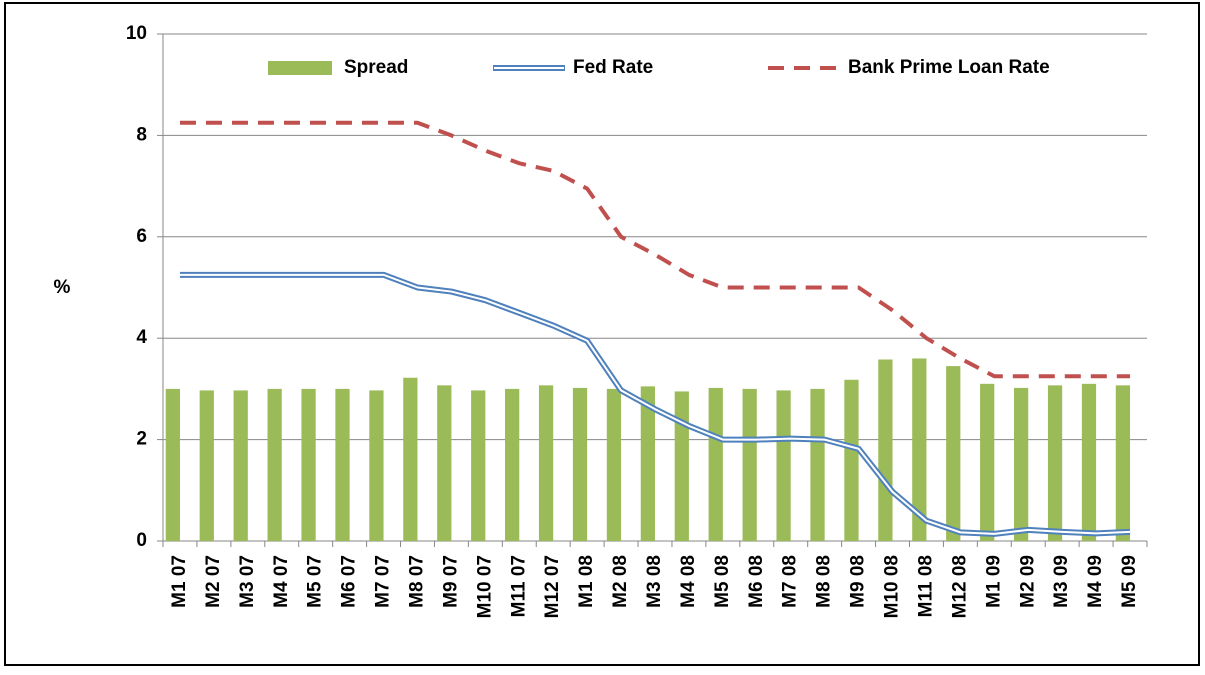  I want to click on x-tick-label: M6 07, so click(349, 581).